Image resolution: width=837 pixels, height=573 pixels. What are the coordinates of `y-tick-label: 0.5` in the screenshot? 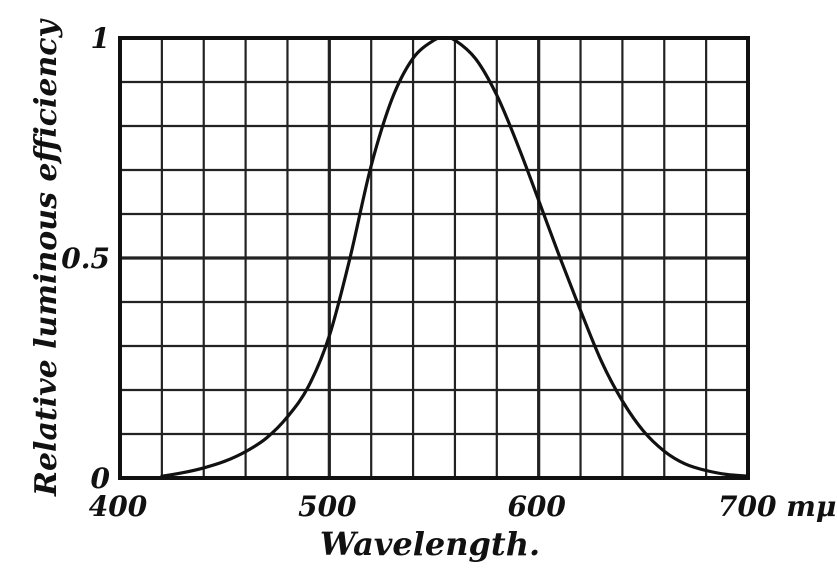 It's located at (85, 258).